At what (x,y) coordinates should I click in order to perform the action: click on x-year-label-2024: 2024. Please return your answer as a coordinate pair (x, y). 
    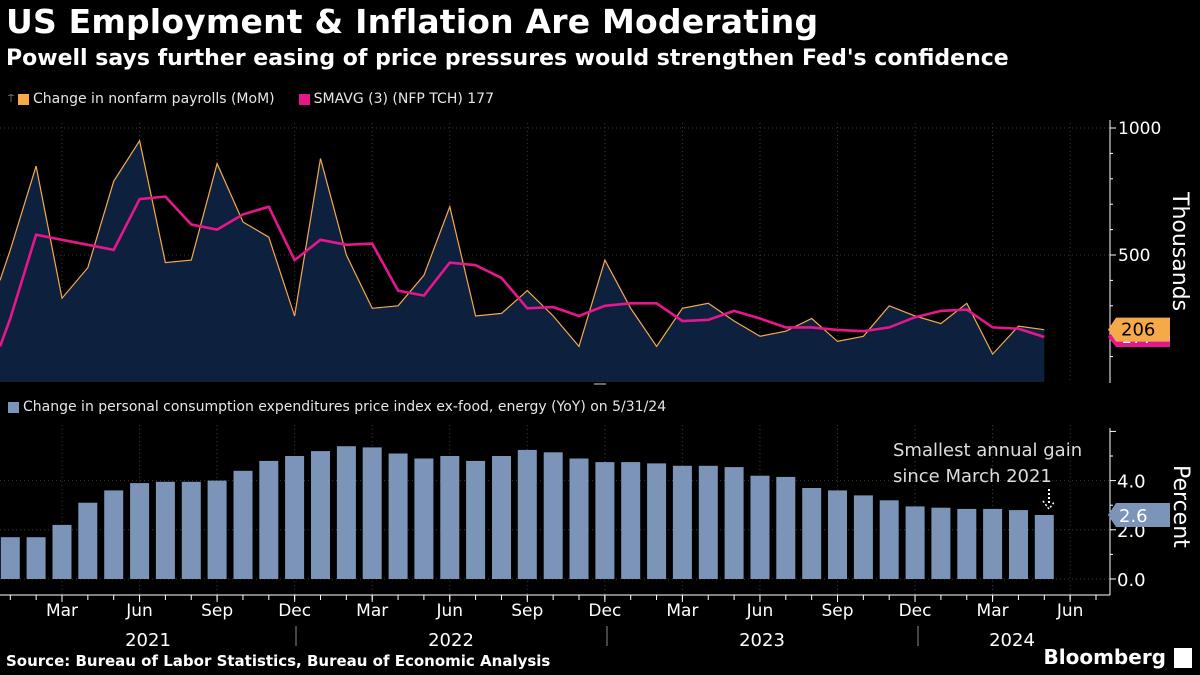
    Looking at the image, I should click on (1012, 640).